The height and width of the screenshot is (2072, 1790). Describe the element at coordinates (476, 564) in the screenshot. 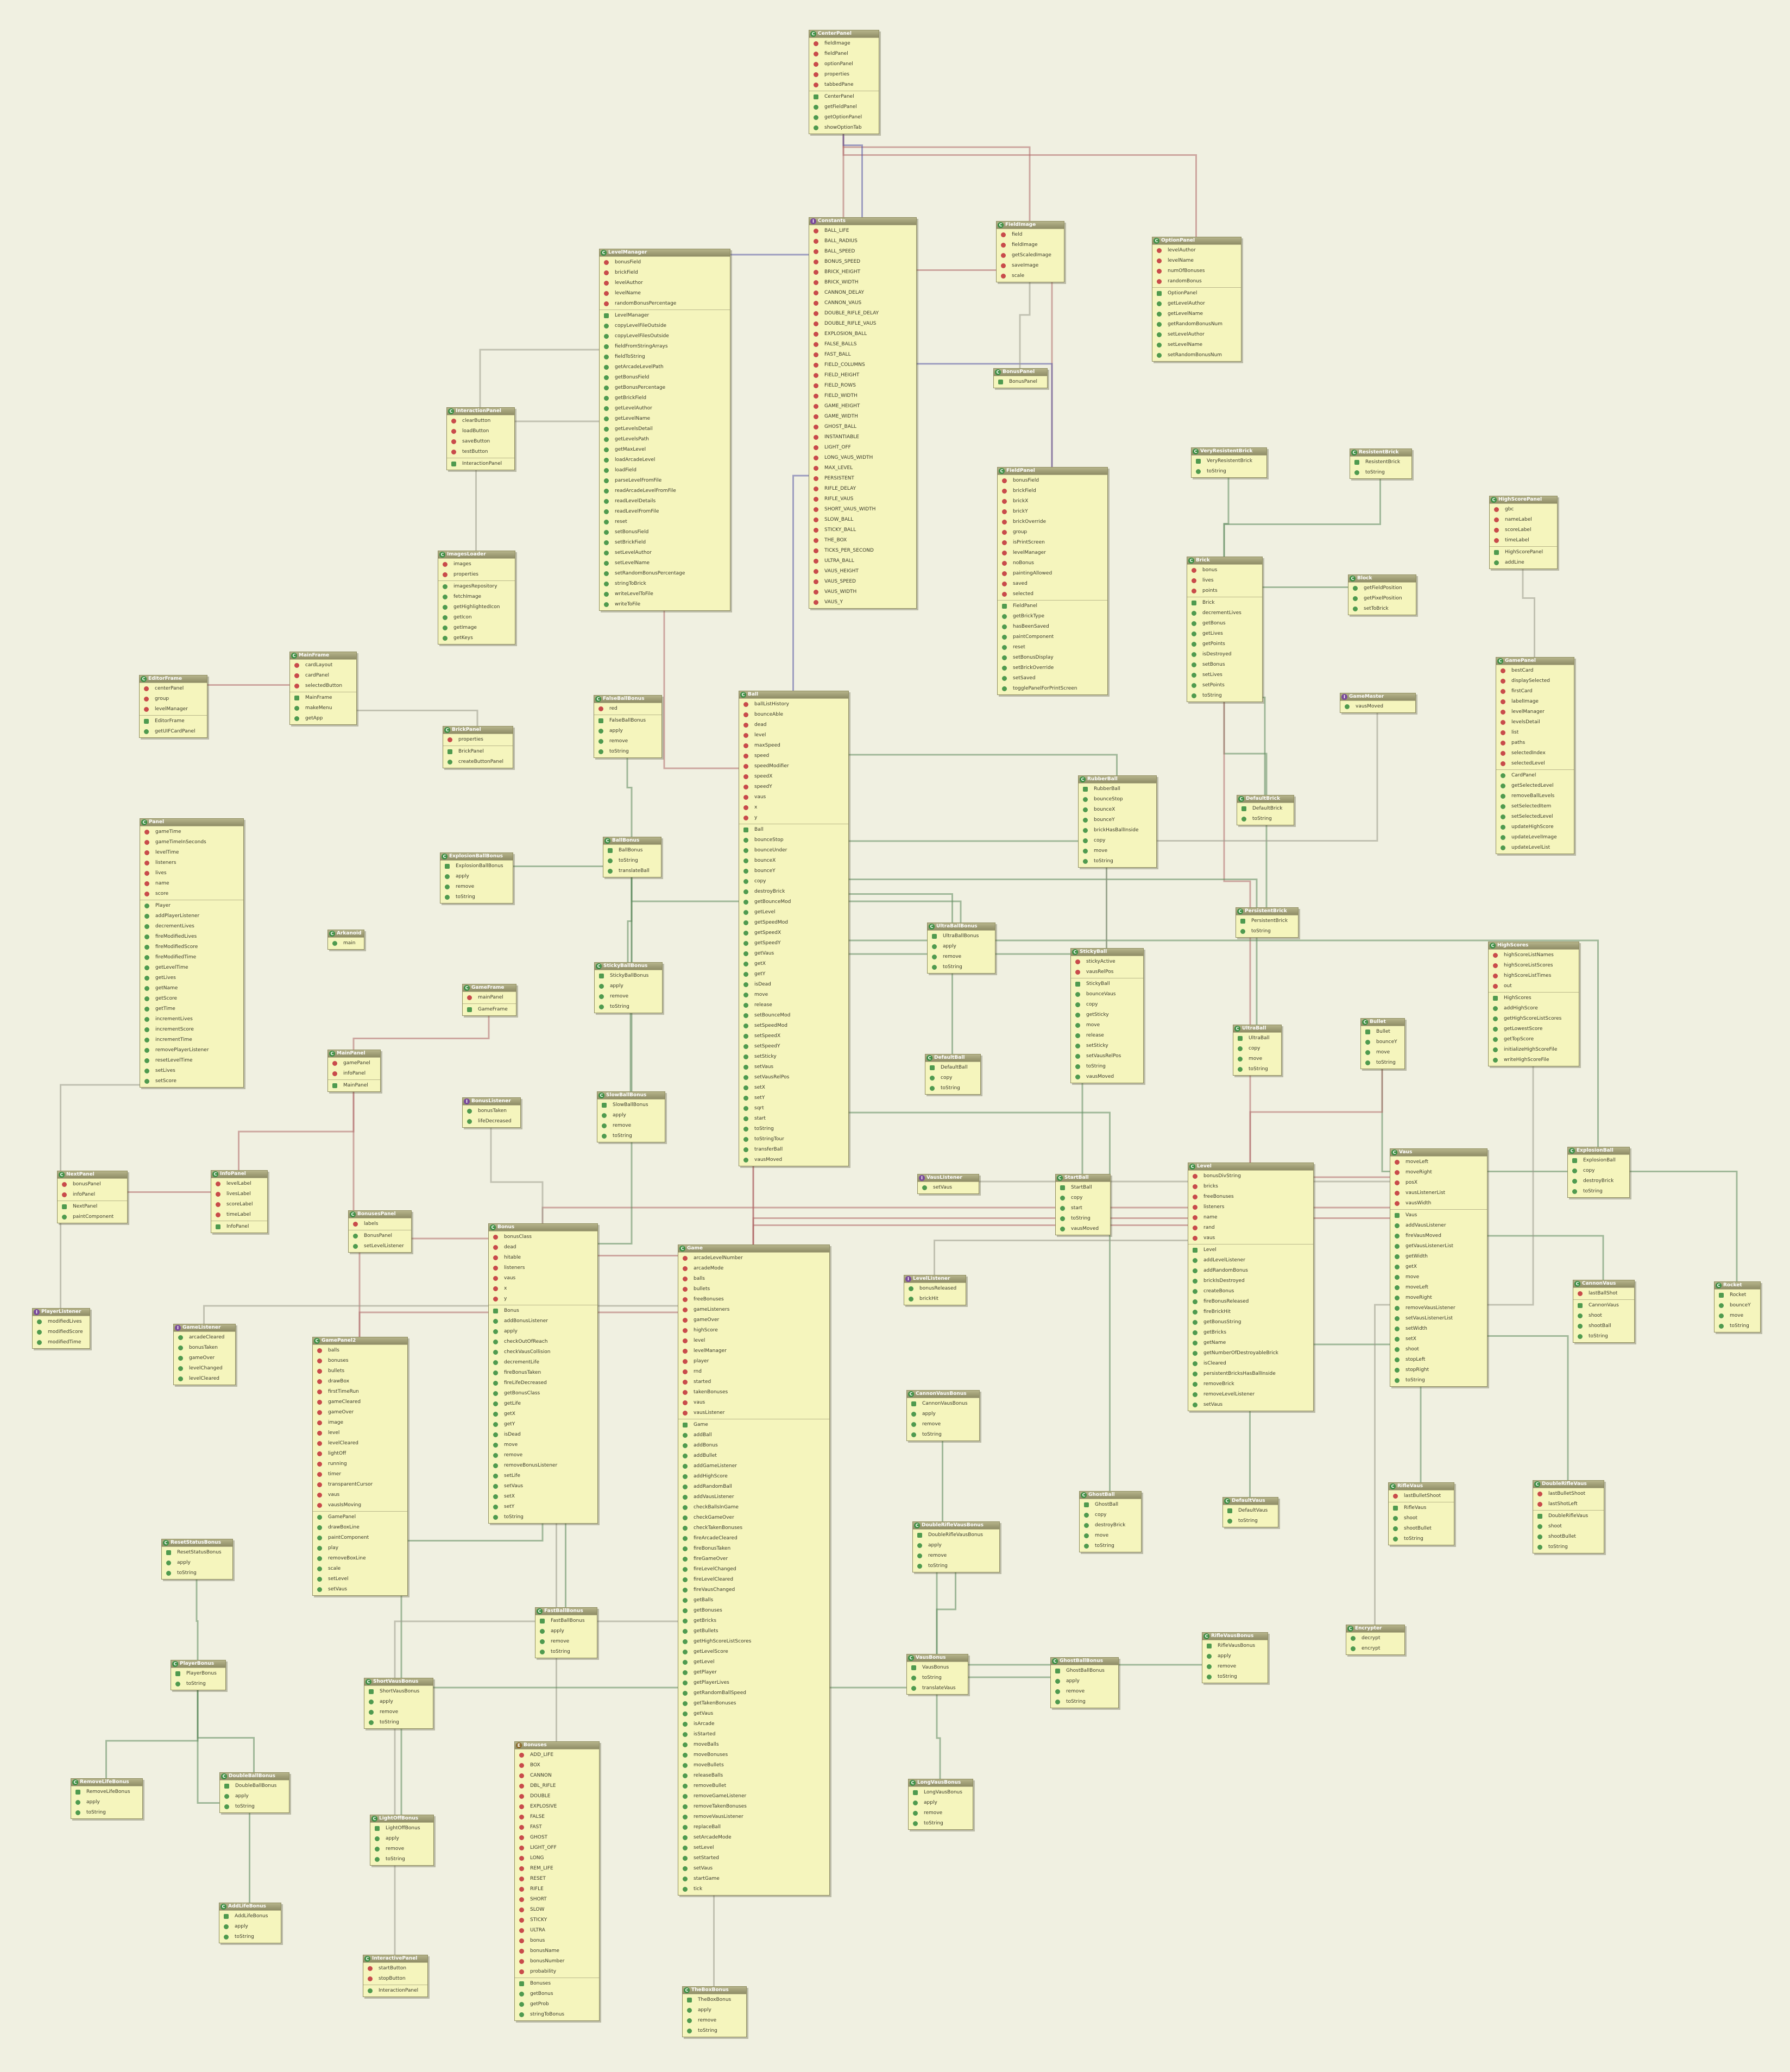

I see `field-row: images` at that location.